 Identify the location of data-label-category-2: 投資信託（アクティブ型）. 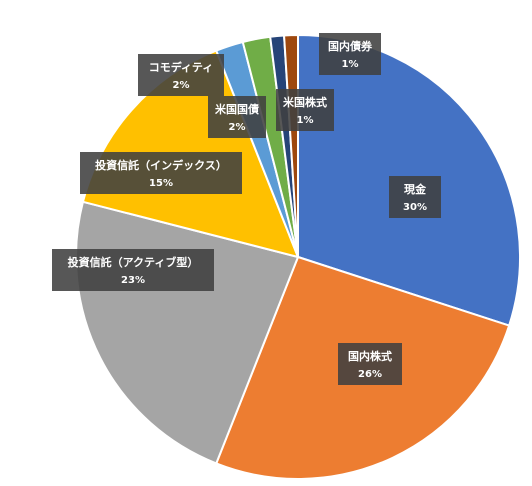
(133, 262).